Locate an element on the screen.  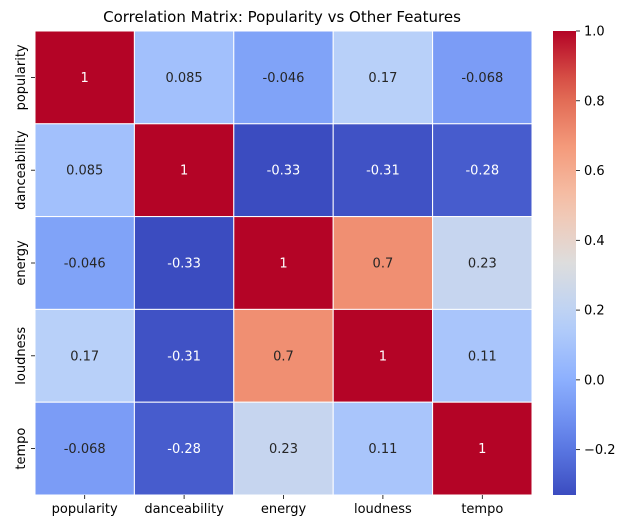
colorbar-tick-label: 0.2 is located at coordinates (594, 311).